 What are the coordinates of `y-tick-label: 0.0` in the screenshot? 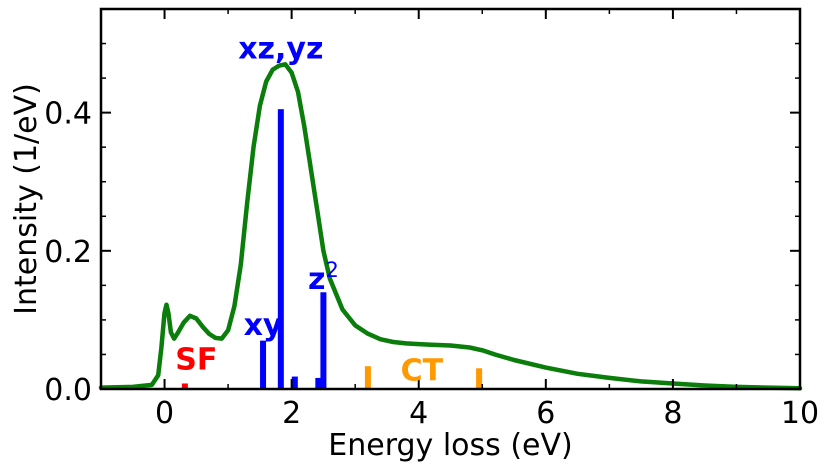 It's located at (68, 390).